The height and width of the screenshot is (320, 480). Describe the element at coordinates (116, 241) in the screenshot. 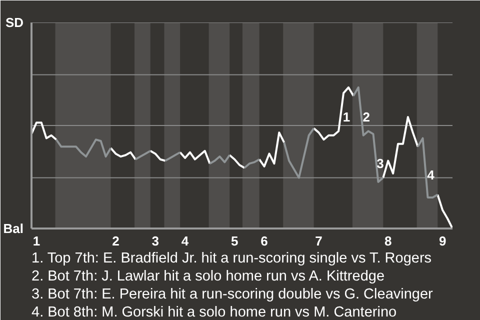

I see `x-tick-label: 2` at that location.